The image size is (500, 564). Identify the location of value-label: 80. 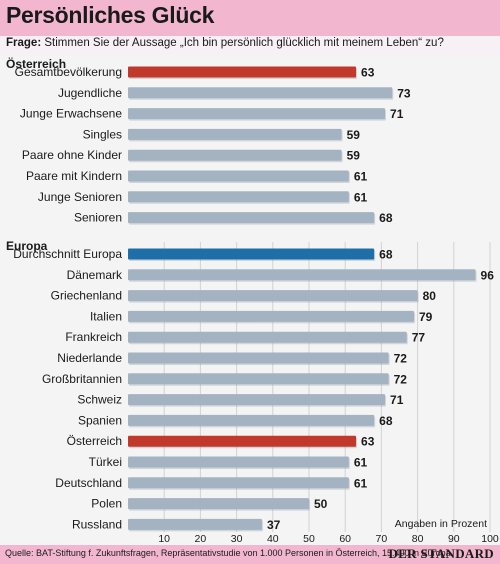
(430, 296).